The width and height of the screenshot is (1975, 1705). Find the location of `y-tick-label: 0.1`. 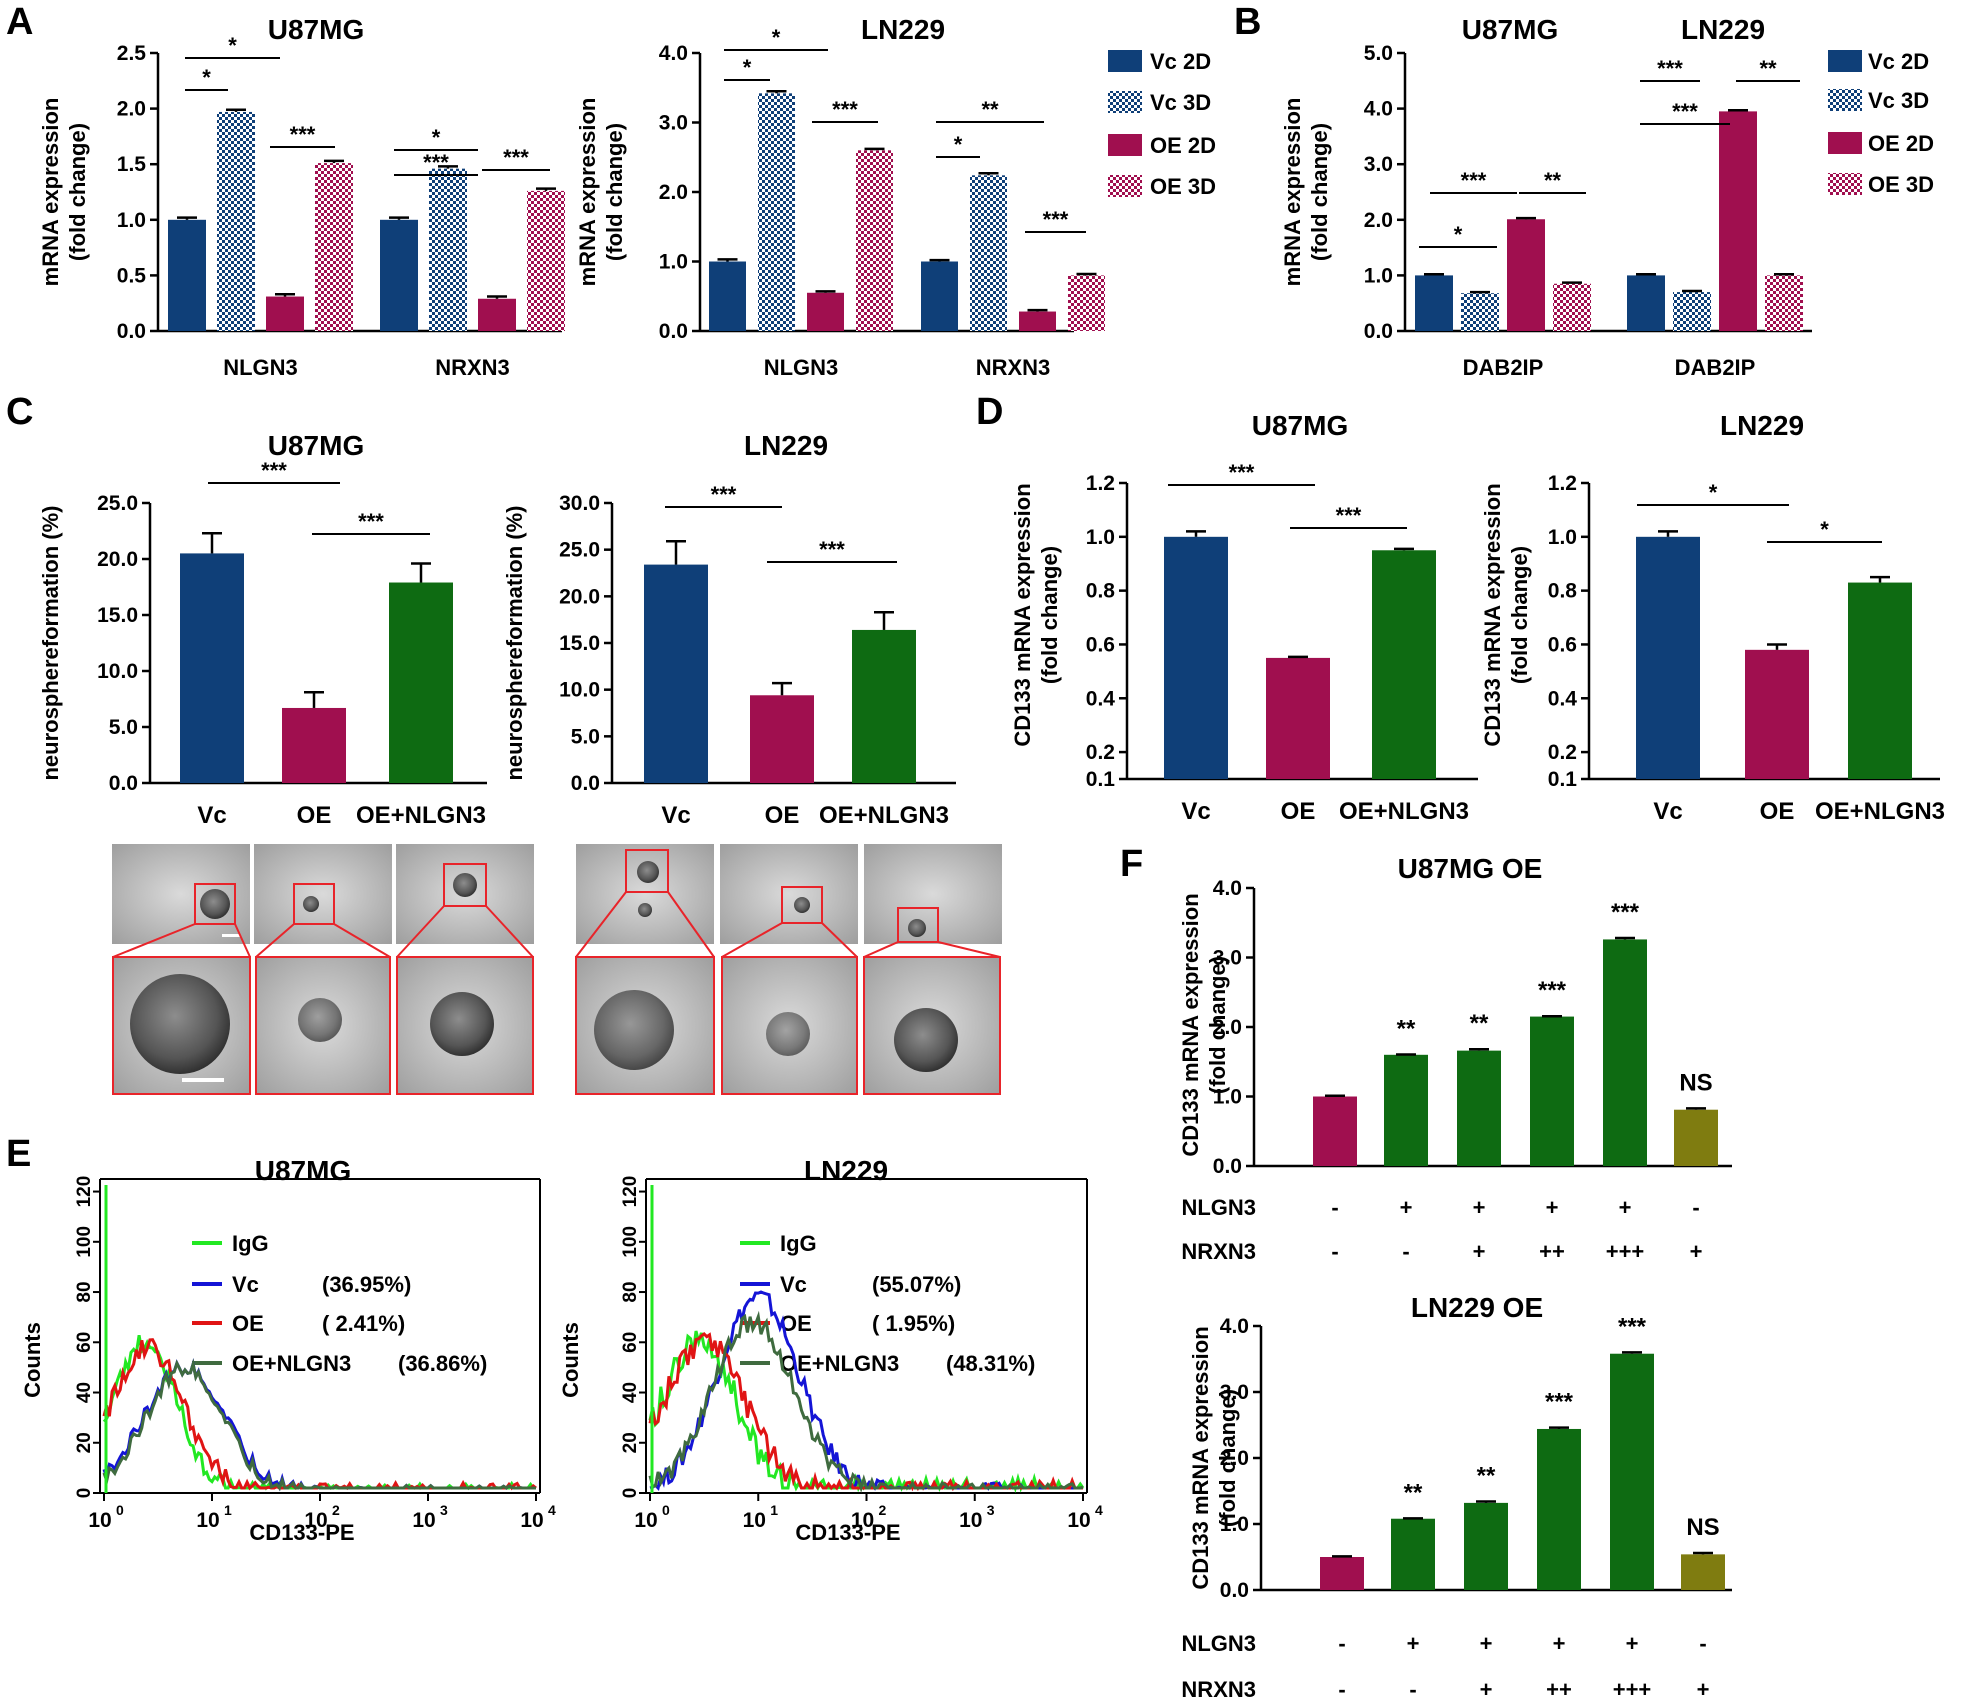

y-tick-label: 0.1 is located at coordinates (1563, 779).